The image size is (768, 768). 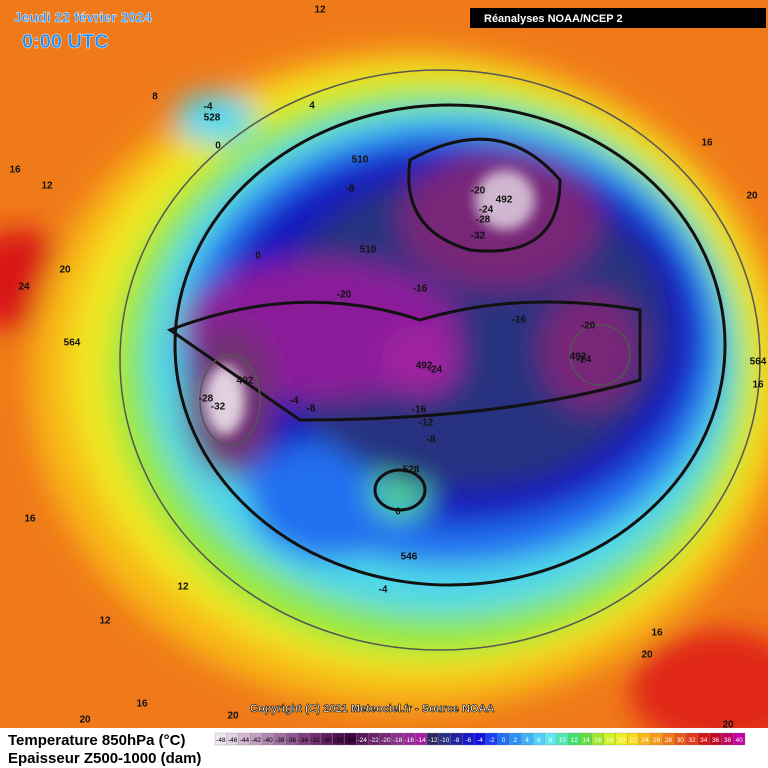 What do you see at coordinates (65, 42) in the screenshot?
I see `time: 0:00 UTC` at bounding box center [65, 42].